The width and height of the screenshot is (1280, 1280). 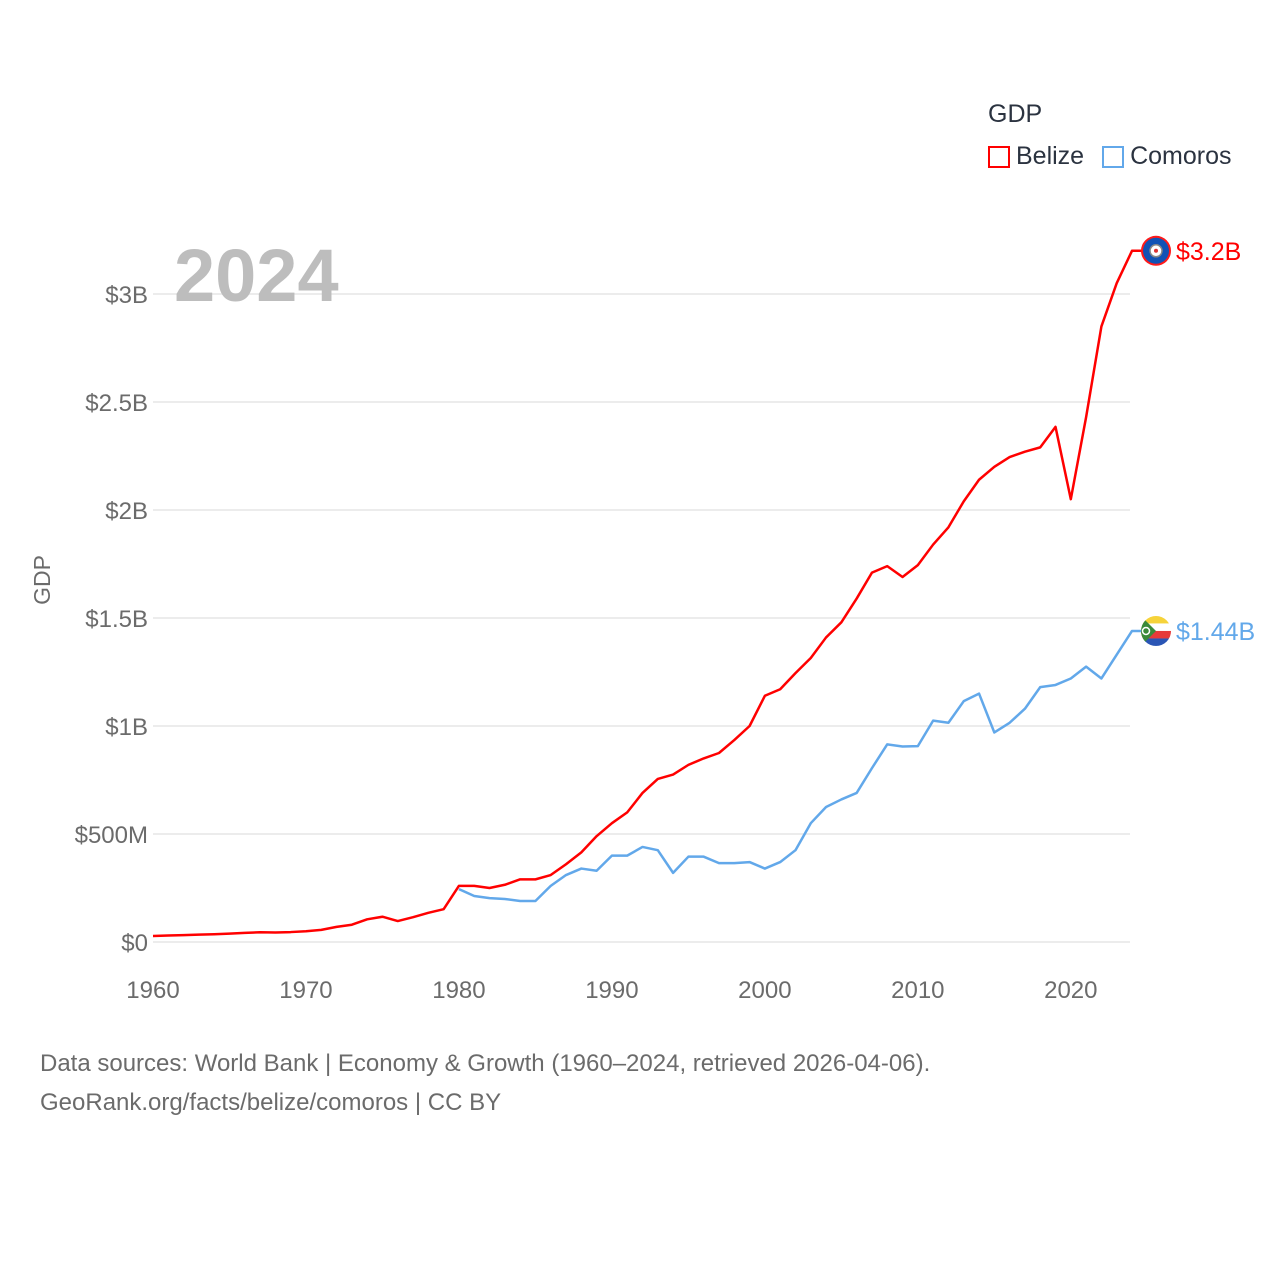 I want to click on legend-item-belize: Belize, so click(x=1036, y=156).